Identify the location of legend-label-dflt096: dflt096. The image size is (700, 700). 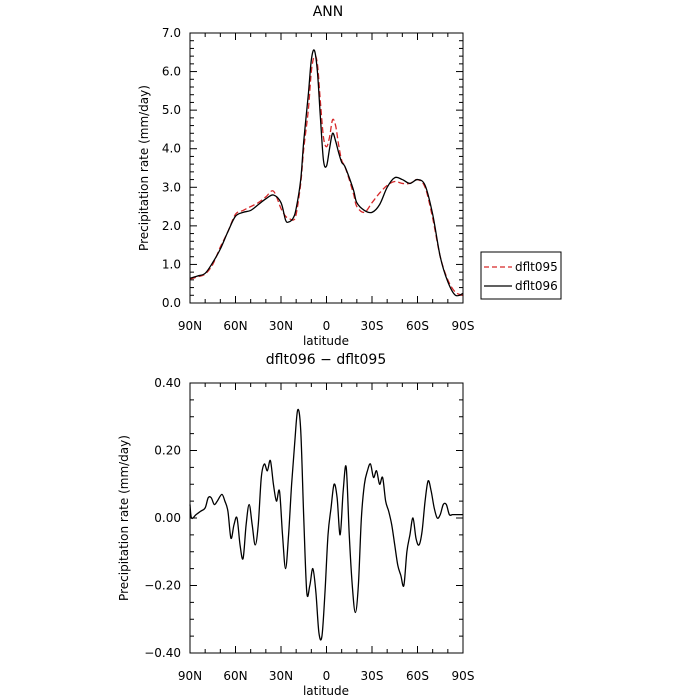
(536, 286).